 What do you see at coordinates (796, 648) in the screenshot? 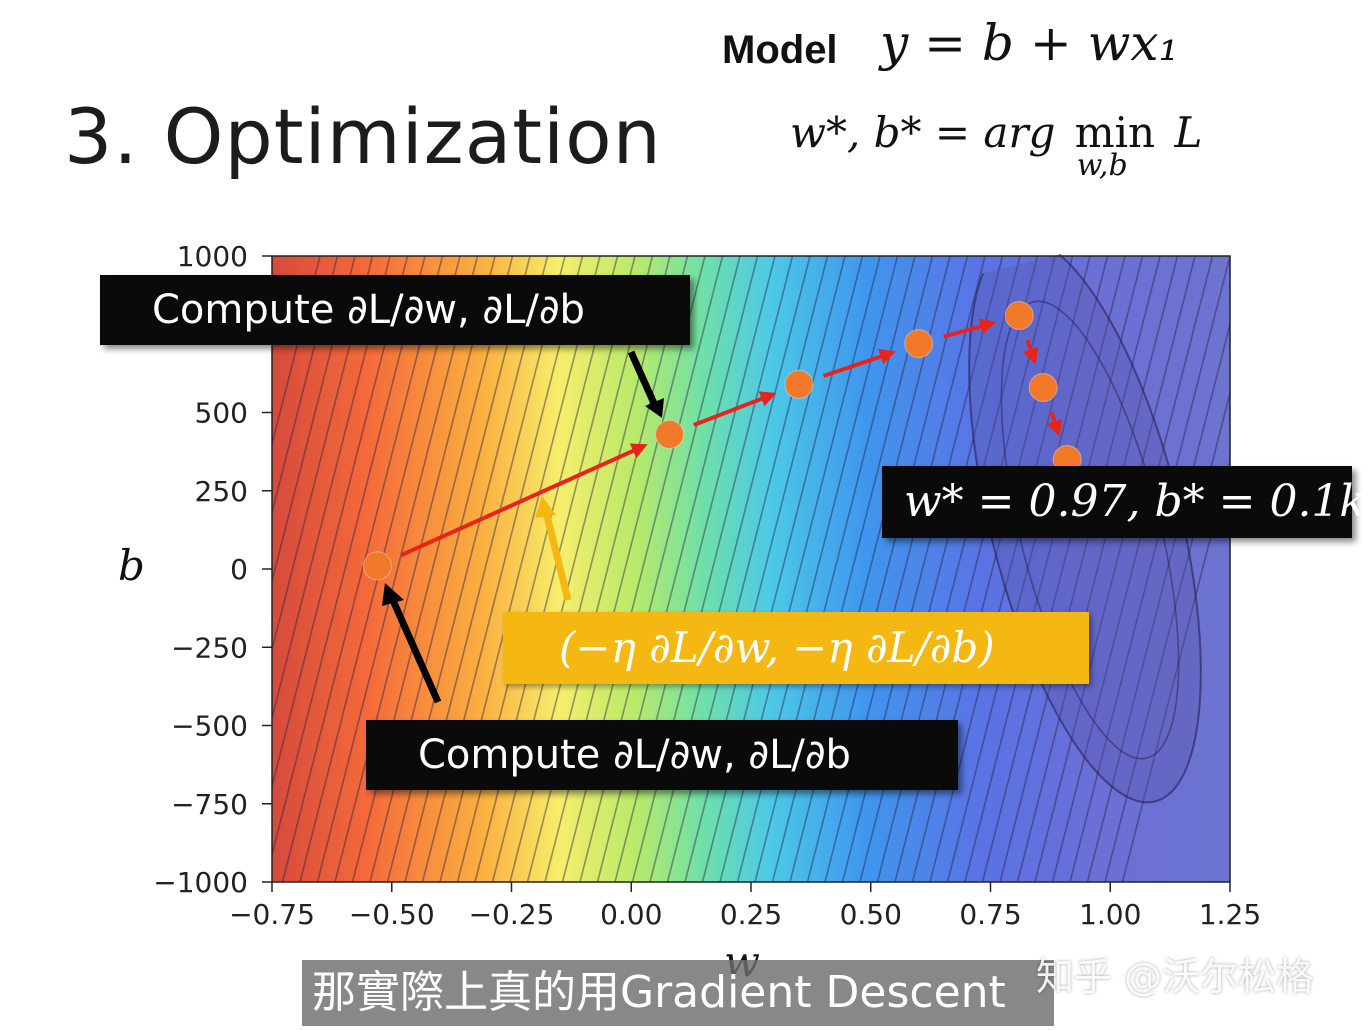
I see `update-step-callout: (−η ∂L/∂w, −η ∂L/∂b)` at bounding box center [796, 648].